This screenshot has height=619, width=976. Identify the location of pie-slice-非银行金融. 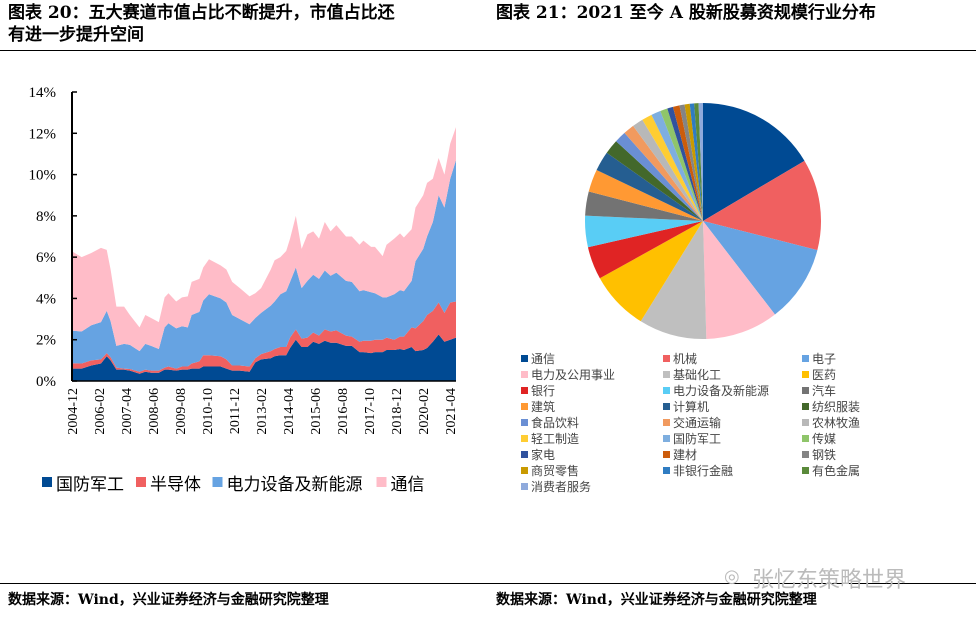
(696, 162).